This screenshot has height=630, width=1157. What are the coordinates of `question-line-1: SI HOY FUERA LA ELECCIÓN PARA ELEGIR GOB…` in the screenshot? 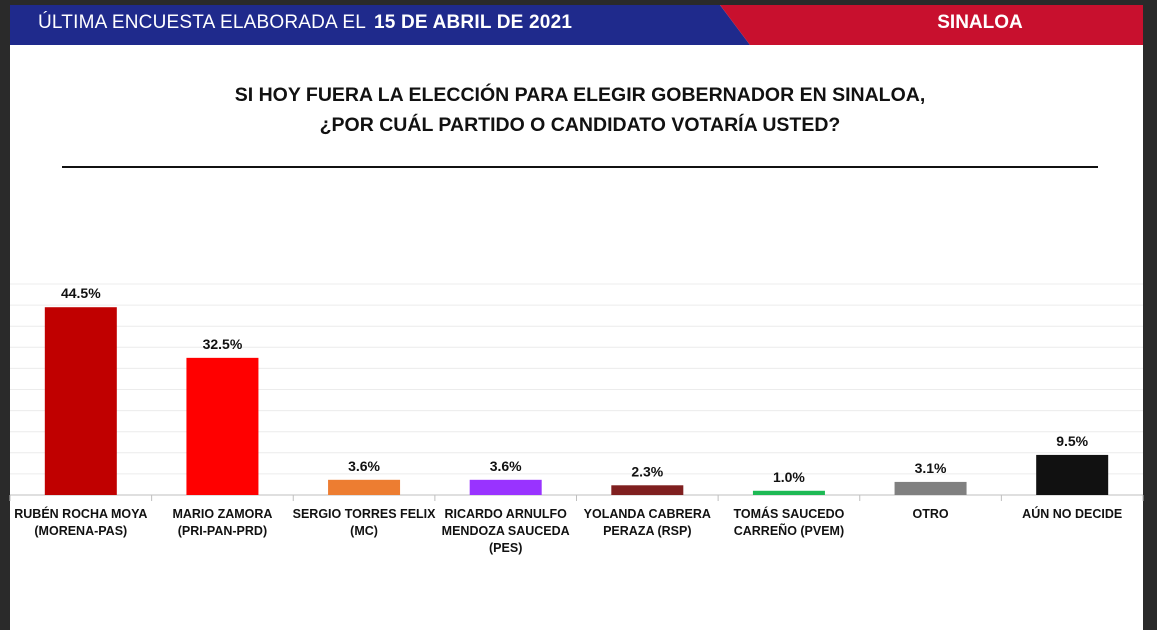 It's located at (580, 95).